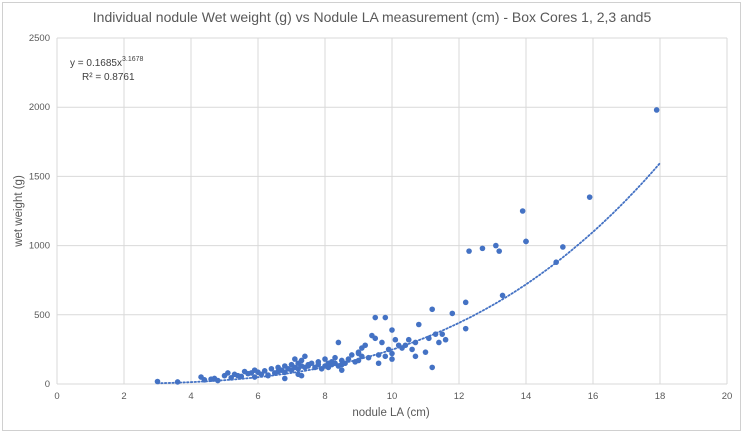 The image size is (745, 435). I want to click on x-tick-label: 18, so click(660, 396).